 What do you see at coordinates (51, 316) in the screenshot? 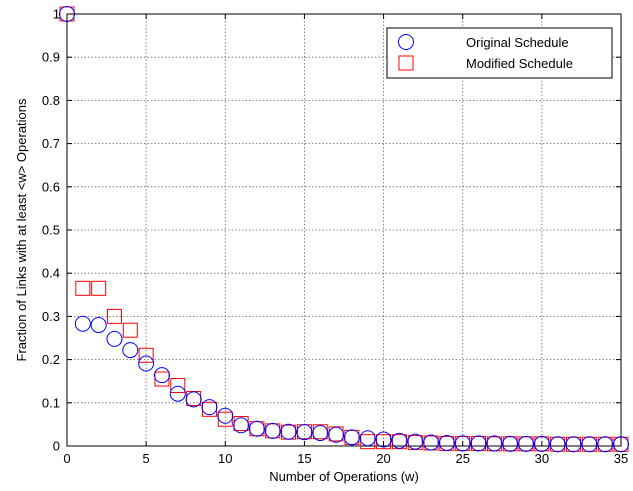
I see `y-tick-label: 0.3` at bounding box center [51, 316].